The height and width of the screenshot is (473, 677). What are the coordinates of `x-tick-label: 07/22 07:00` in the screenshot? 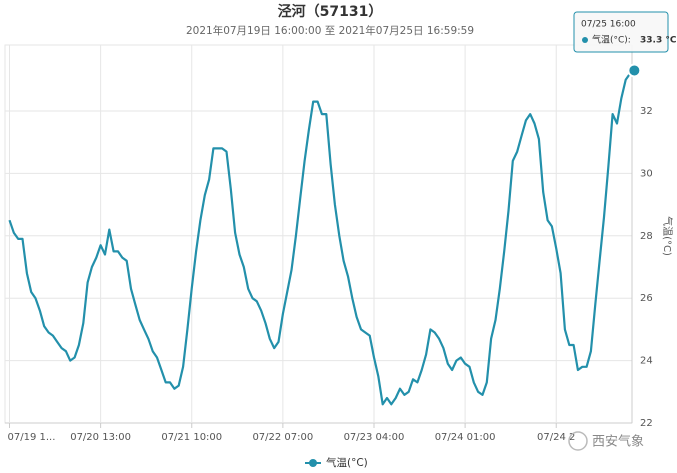 It's located at (282, 437).